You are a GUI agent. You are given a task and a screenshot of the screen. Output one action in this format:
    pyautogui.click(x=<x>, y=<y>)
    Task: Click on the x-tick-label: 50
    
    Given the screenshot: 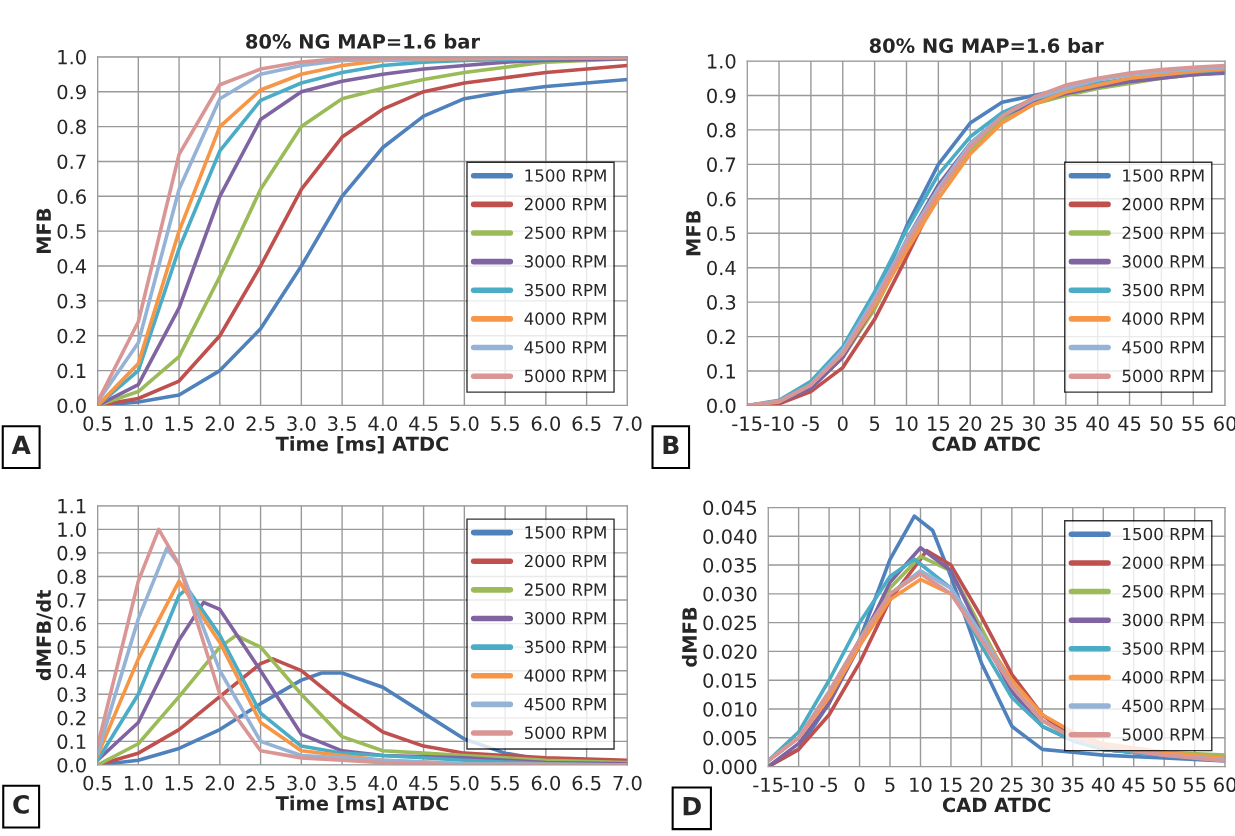 What is the action you would take?
    pyautogui.click(x=1161, y=423)
    